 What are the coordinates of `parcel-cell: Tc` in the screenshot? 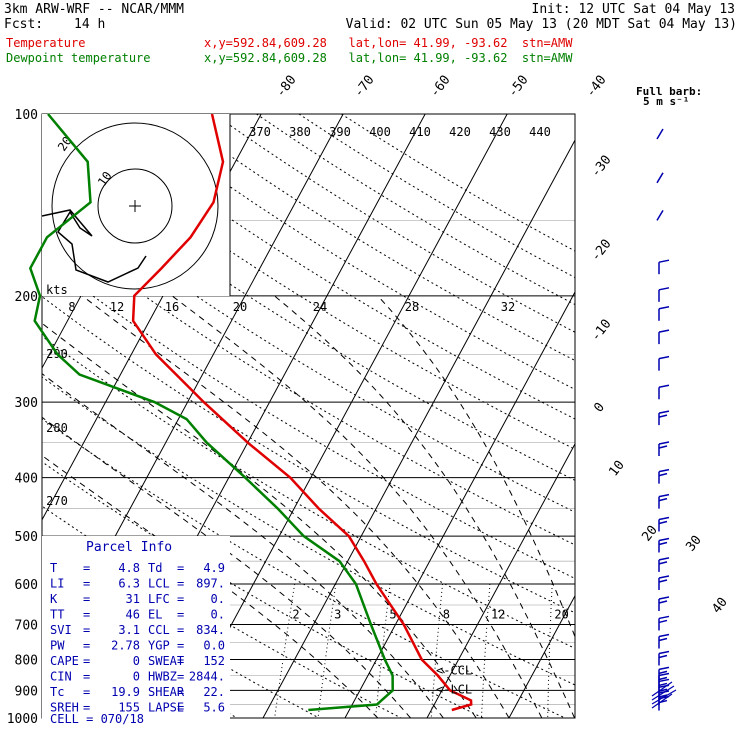 It's located at (57, 692).